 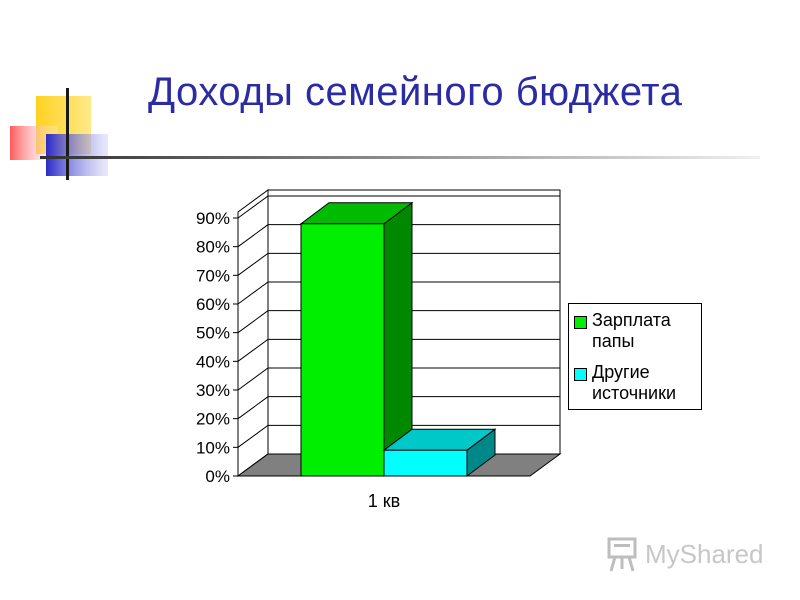 What do you see at coordinates (580, 374) in the screenshot?
I see `legend-swatch-other` at bounding box center [580, 374].